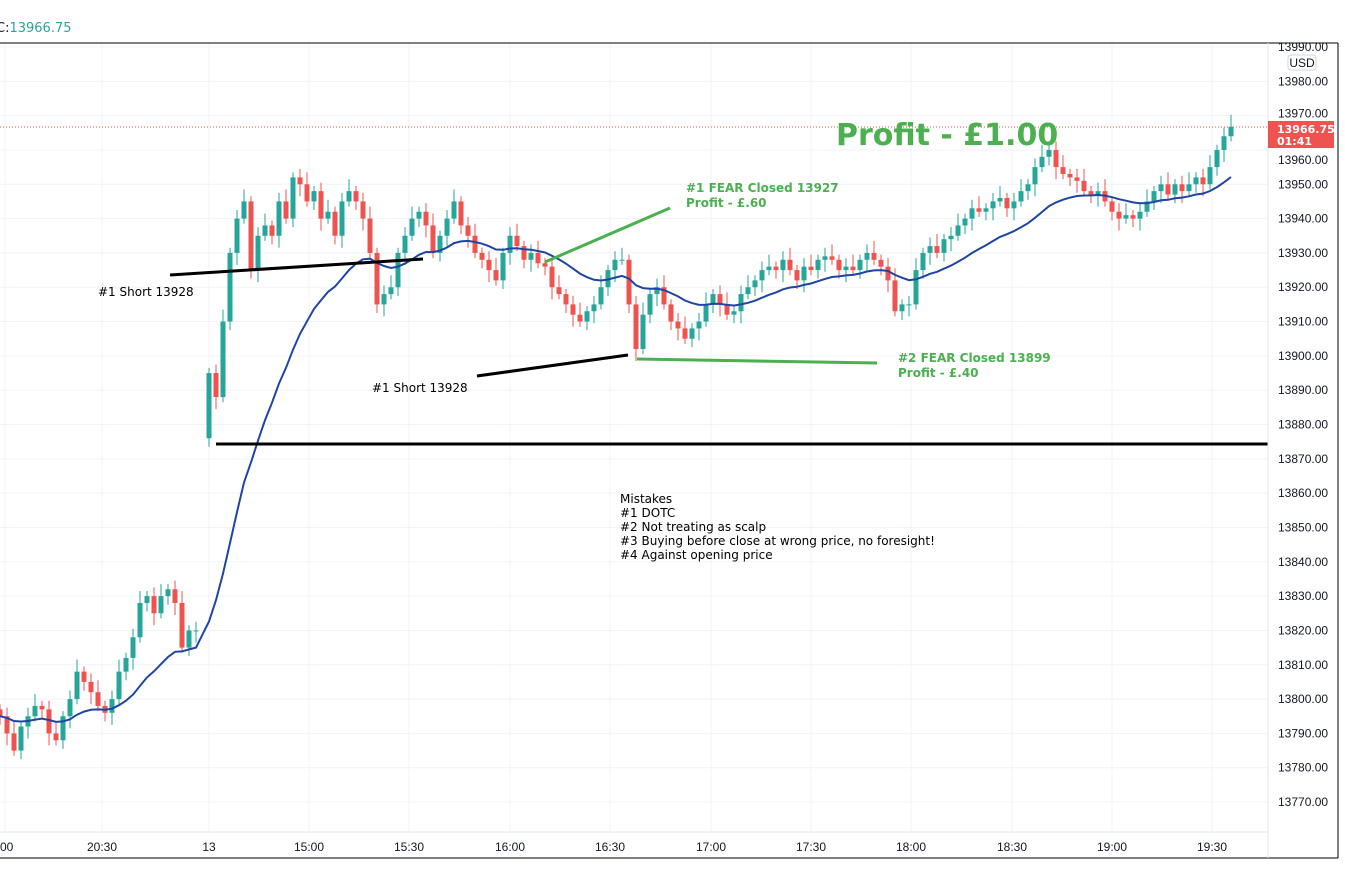 The height and width of the screenshot is (896, 1345). What do you see at coordinates (146, 292) in the screenshot?
I see `short1-label: #1 Short 13928` at bounding box center [146, 292].